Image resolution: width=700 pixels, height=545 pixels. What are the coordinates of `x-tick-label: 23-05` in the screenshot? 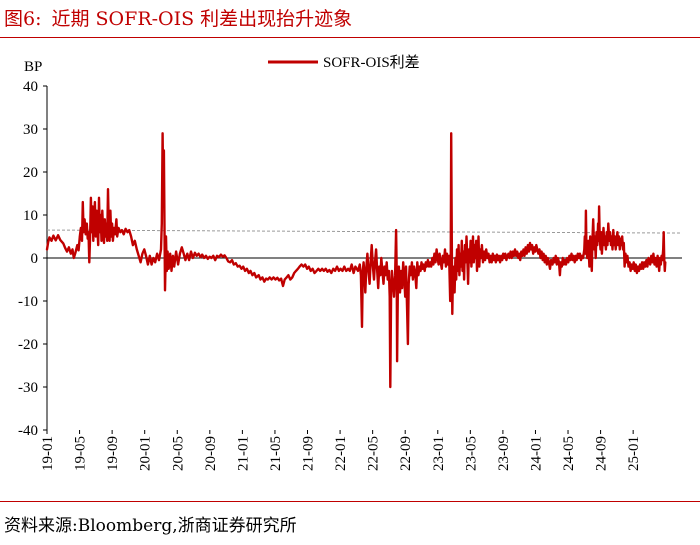 It's located at (471, 453).